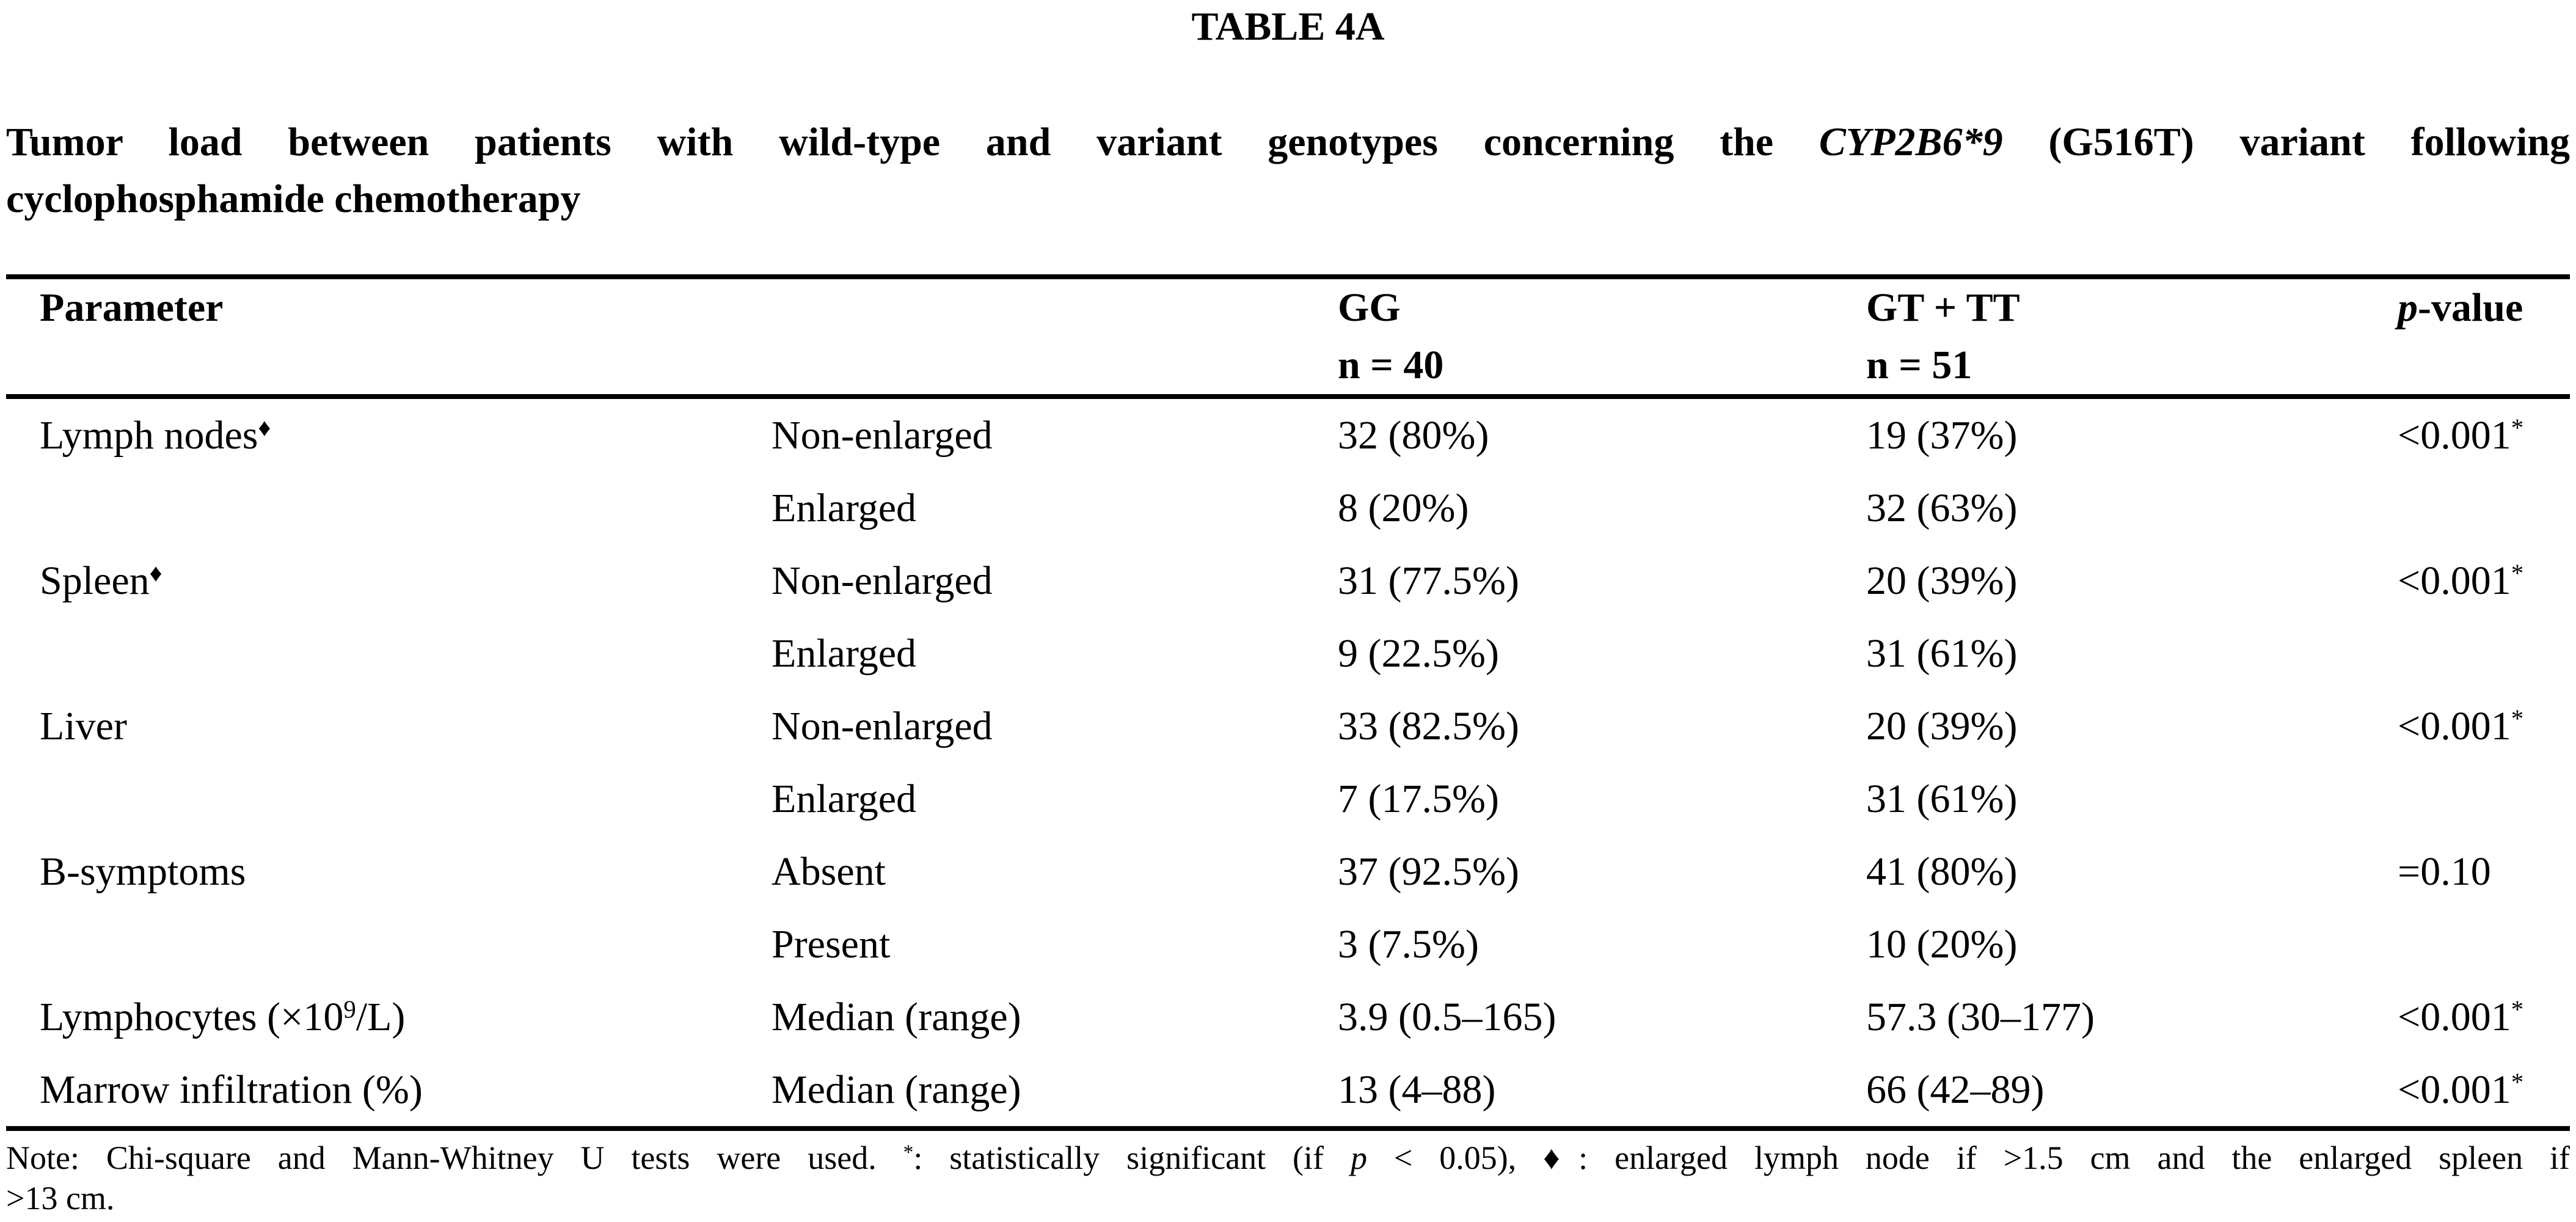  What do you see at coordinates (1942, 871) in the screenshot?
I see `gt-tt-value-cell: 41 (80%)` at bounding box center [1942, 871].